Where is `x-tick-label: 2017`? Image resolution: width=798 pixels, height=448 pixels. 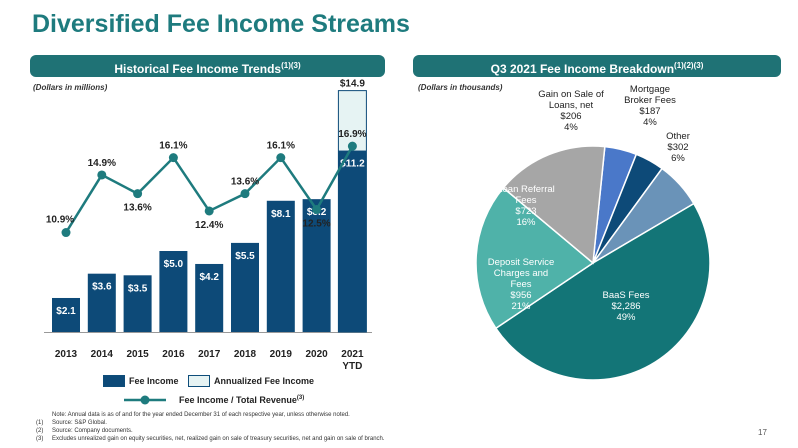 x-tick-label: 2017 is located at coordinates (209, 354).